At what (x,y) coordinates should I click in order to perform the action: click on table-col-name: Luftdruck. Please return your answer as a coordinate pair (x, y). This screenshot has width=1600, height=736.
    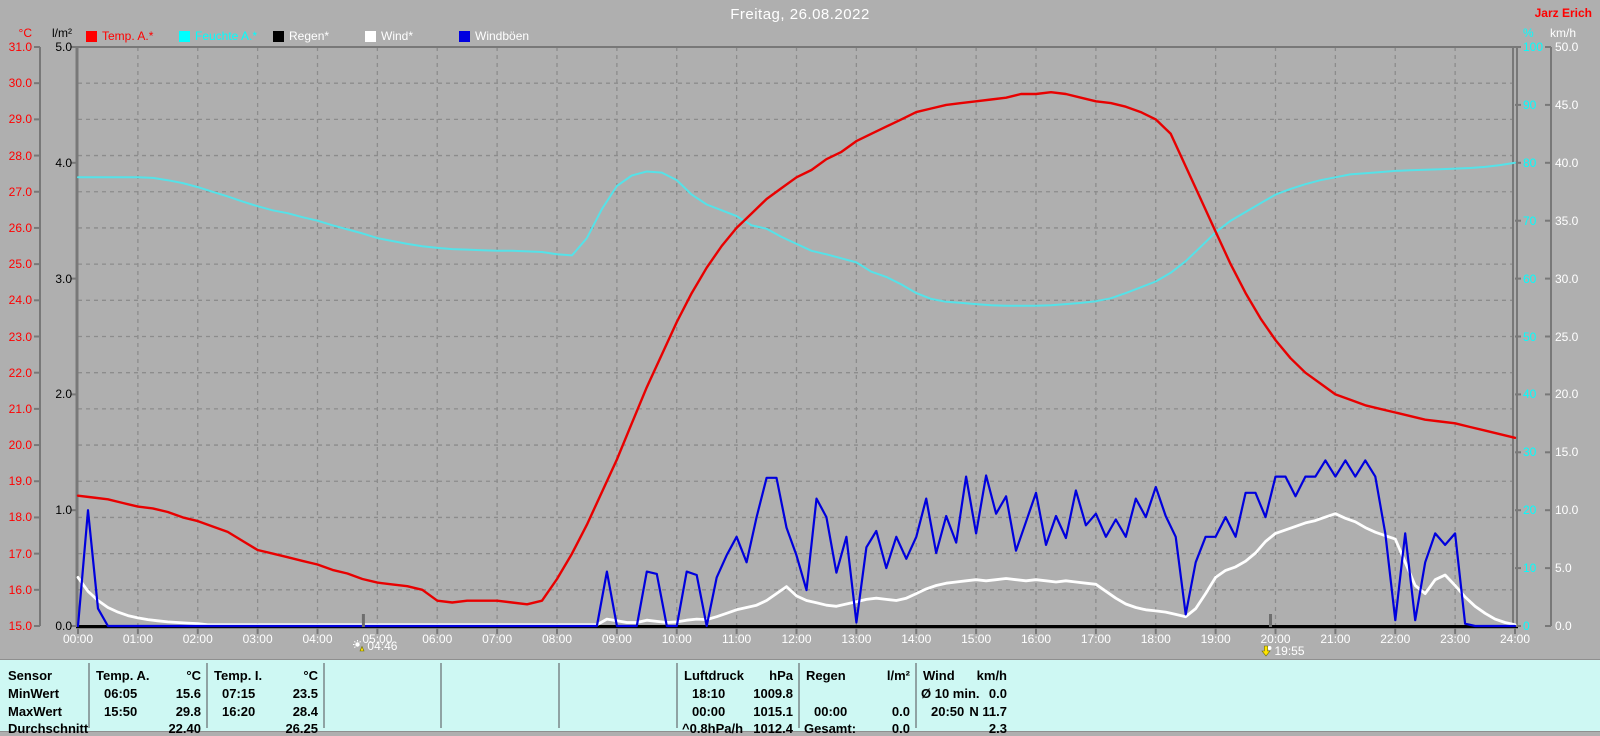
    Looking at the image, I should click on (714, 675).